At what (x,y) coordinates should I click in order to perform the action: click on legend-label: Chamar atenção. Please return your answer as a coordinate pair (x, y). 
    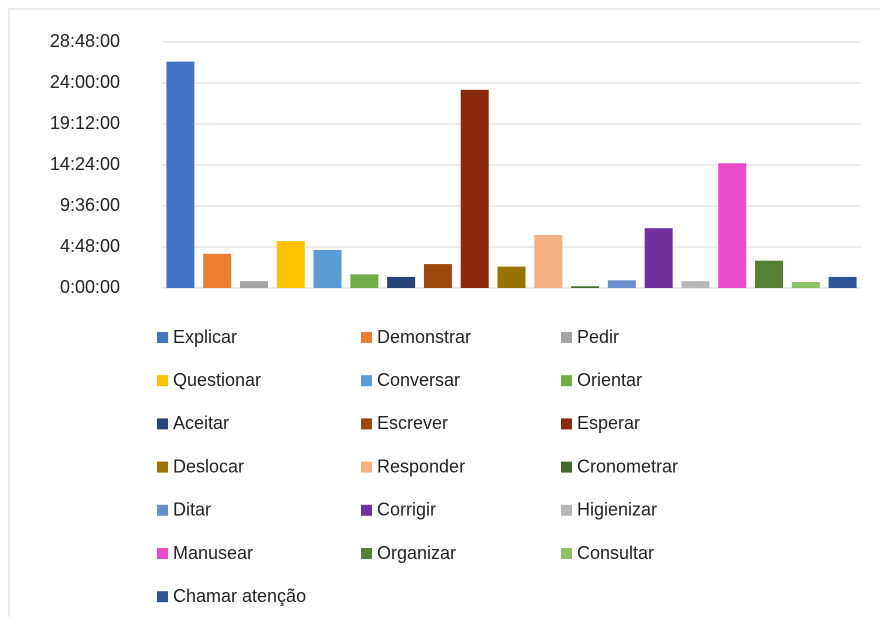
    Looking at the image, I should click on (239, 596).